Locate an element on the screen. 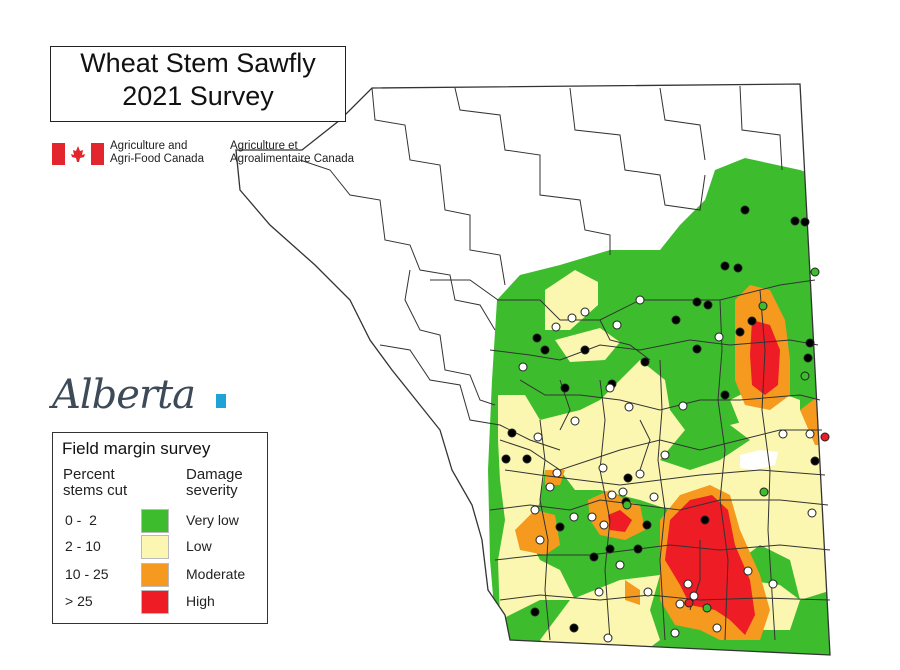 Image resolution: width=900 pixels, height=670 pixels. legend-col1-line1: Percent is located at coordinates (89, 474).